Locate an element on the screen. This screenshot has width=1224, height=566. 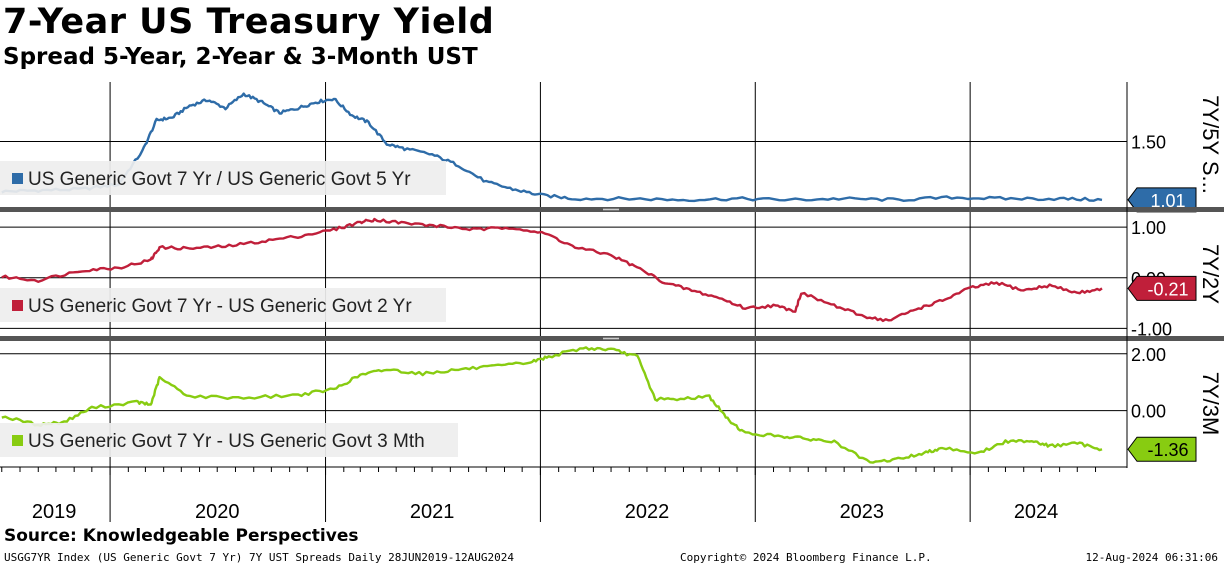
panel2-tick-label-1: 1.00 is located at coordinates (1148, 228).